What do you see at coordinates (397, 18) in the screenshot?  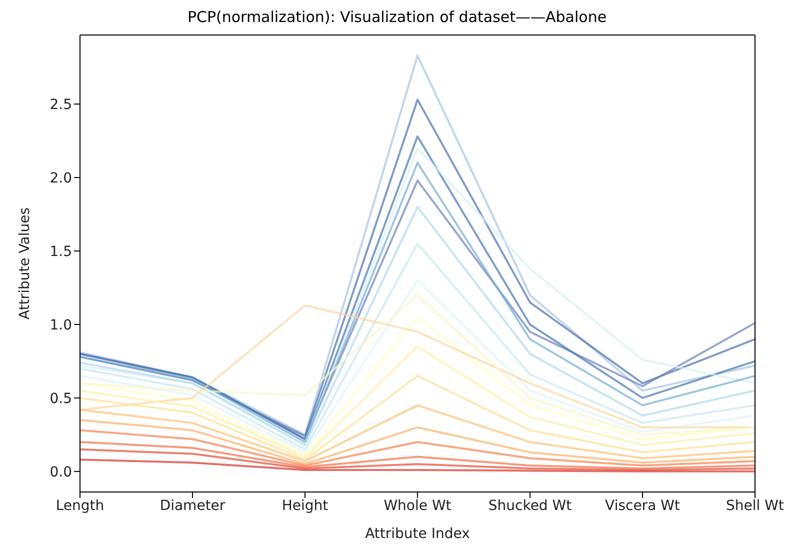 I see `chart-title: PCP(normalization): Visualization of dataset——Abalone` at bounding box center [397, 18].